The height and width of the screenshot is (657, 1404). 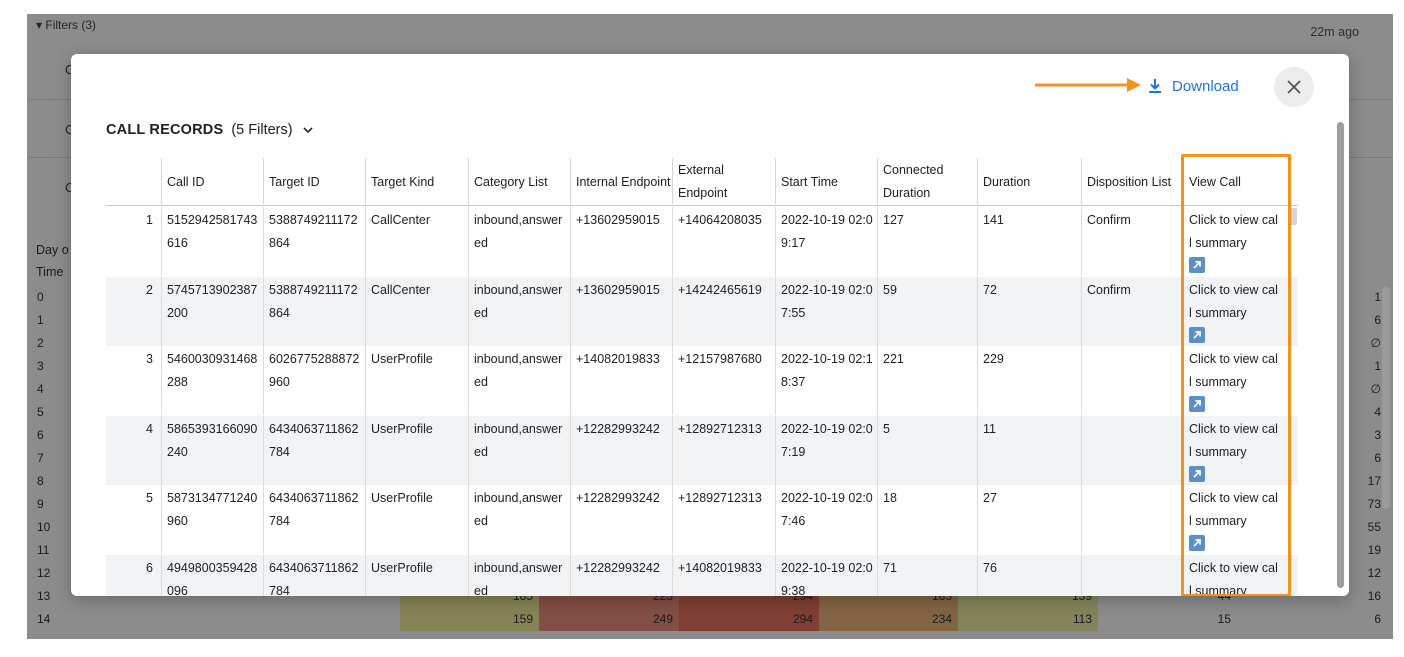 I want to click on hour-label: 11, so click(x=43, y=550).